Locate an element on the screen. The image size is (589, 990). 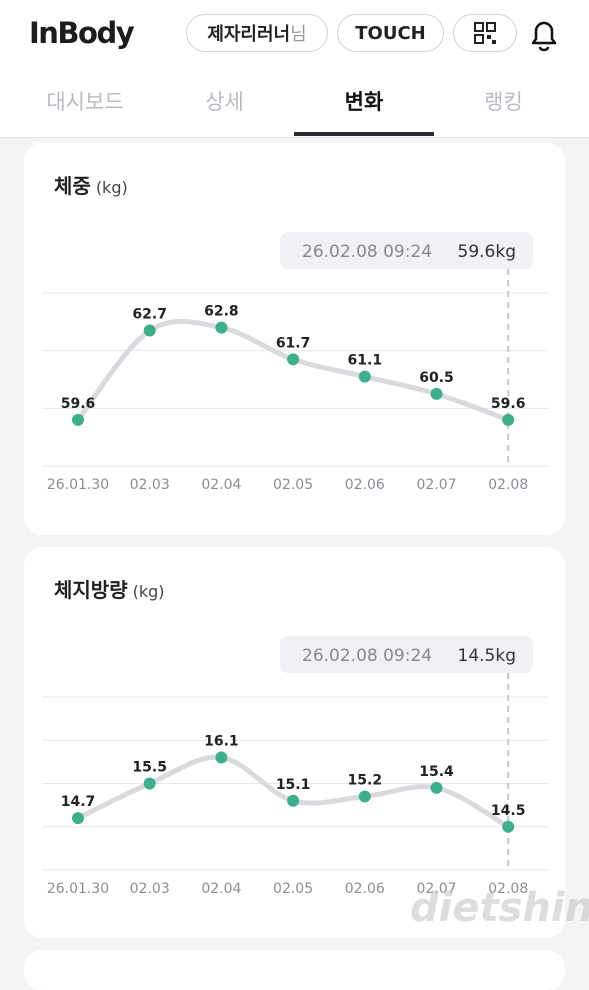
user-suffix: 님 is located at coordinates (298, 34).